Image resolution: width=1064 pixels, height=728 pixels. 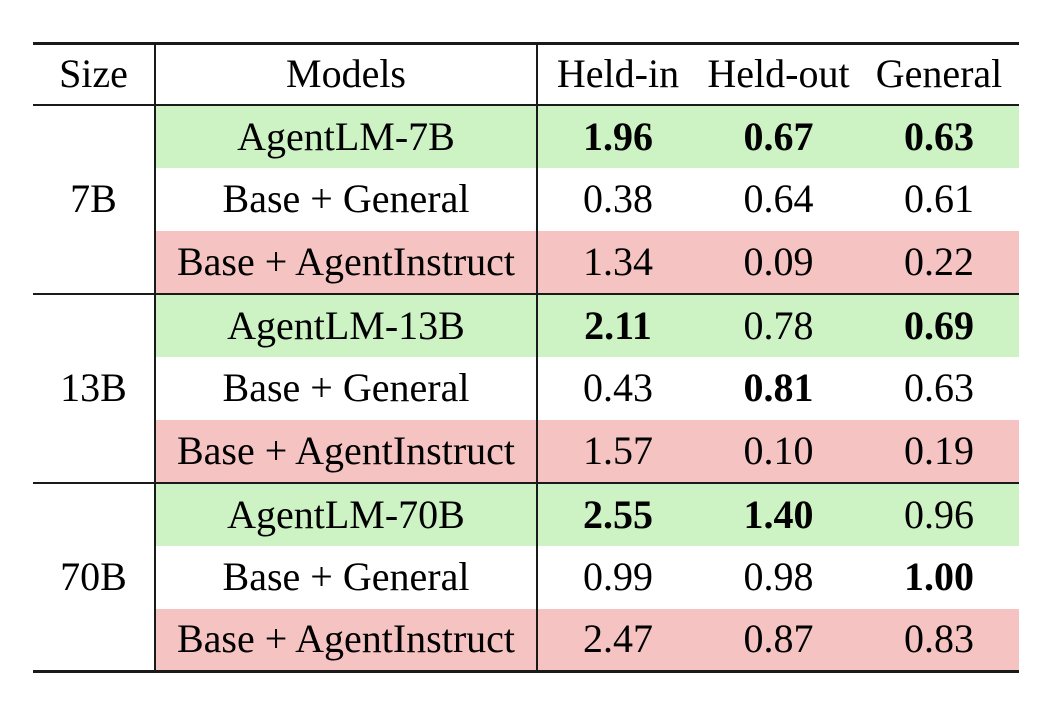 What do you see at coordinates (346, 514) in the screenshot?
I see `model-name-cell: AgentLM-70B` at bounding box center [346, 514].